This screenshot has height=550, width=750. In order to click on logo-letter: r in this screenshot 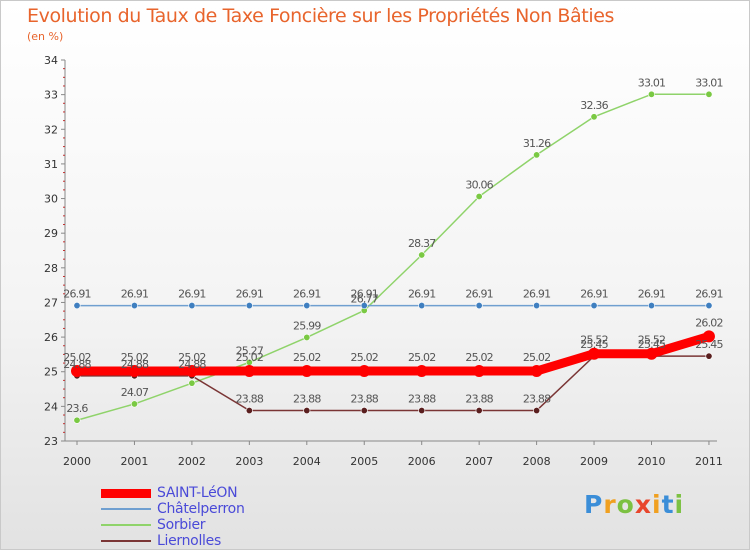, I will do `click(610, 504)`.